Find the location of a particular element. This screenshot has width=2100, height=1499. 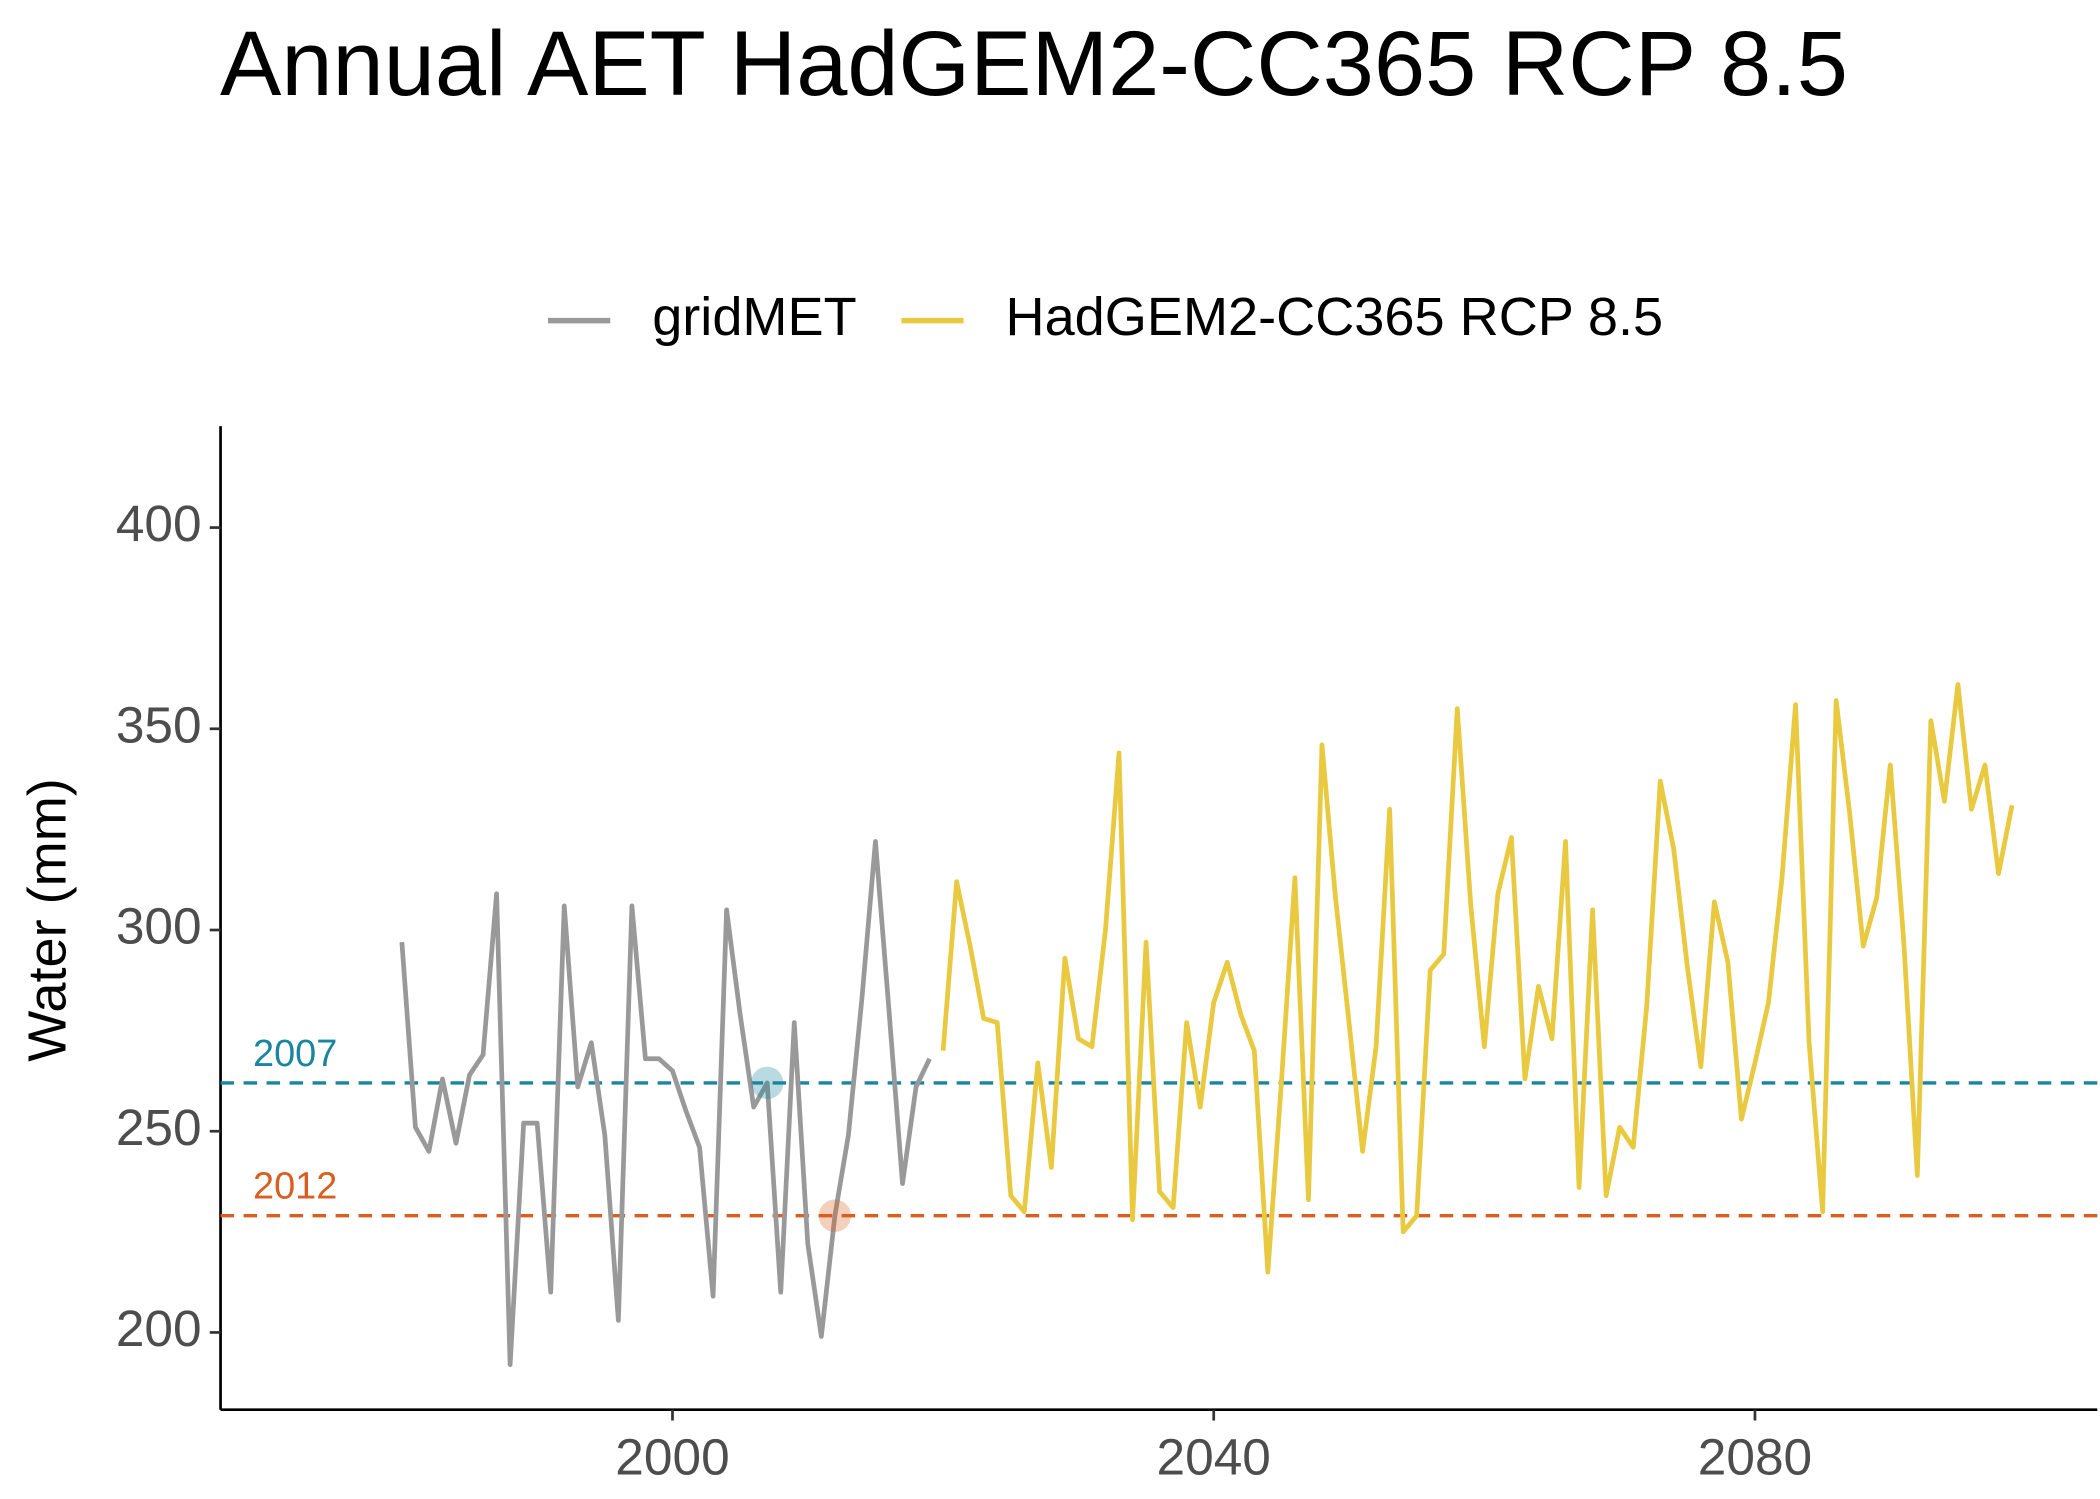

x-tick-label: 2040 is located at coordinates (1214, 1457).